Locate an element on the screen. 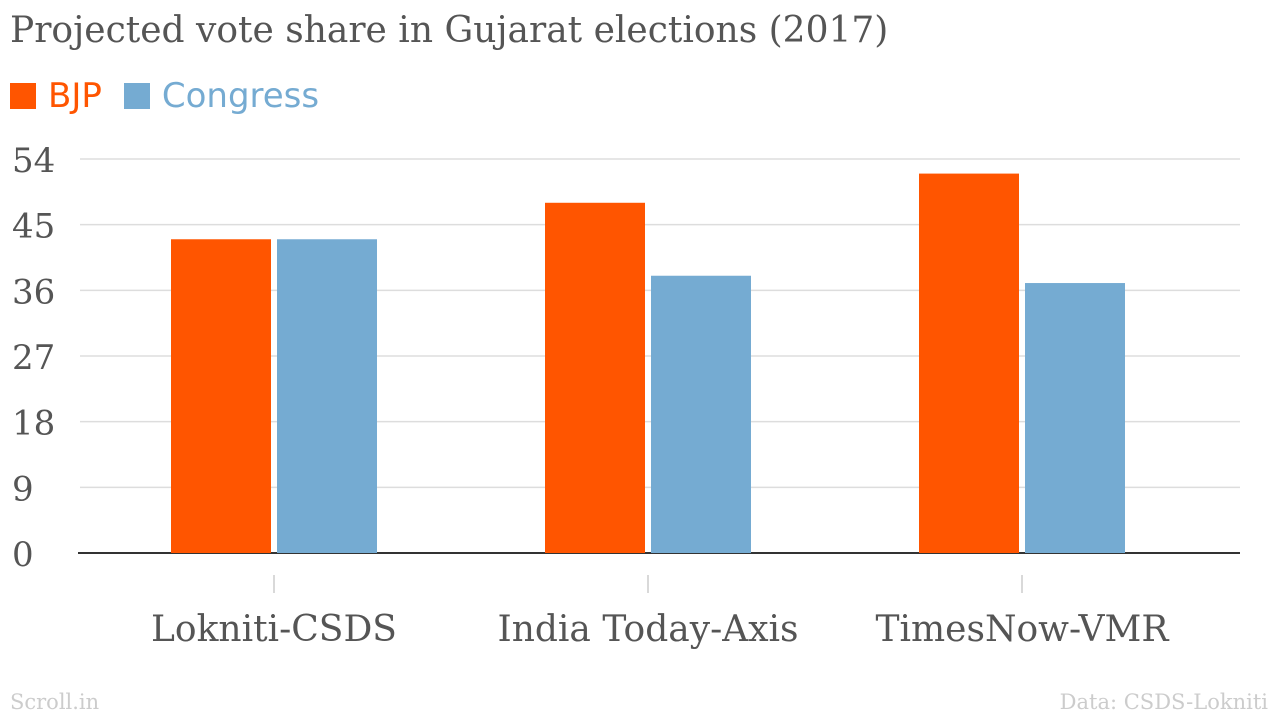 The height and width of the screenshot is (720, 1280). x-tick-label: India Today-Axis is located at coordinates (647, 629).